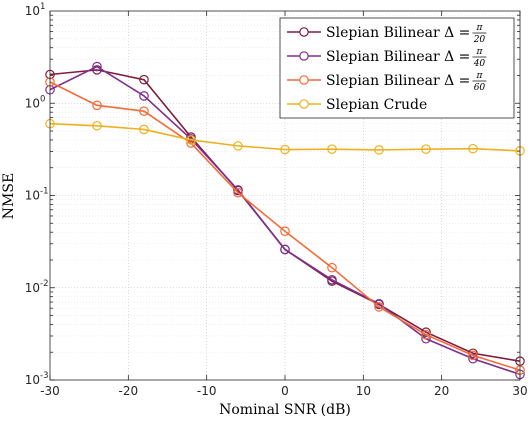 The height and width of the screenshot is (422, 528). Describe the element at coordinates (479, 64) in the screenshot. I see `legend-frac-denominator: 40` at that location.